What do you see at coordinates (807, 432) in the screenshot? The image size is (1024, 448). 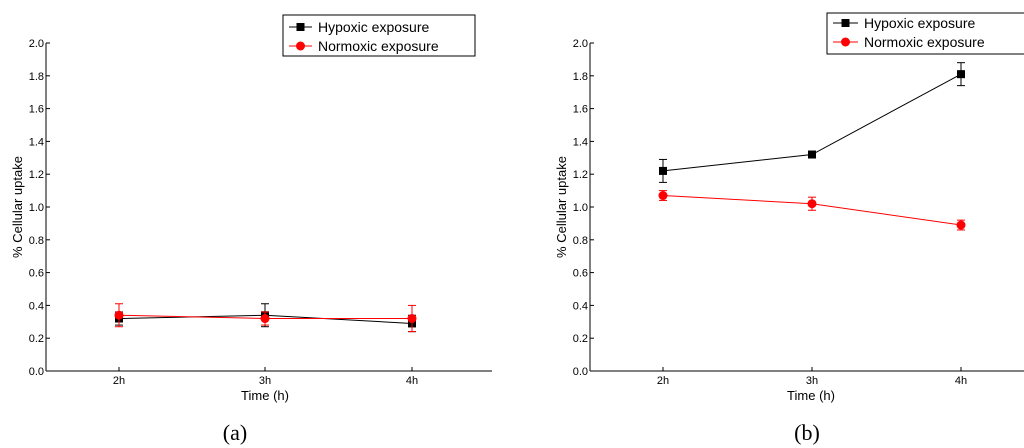 I see `panel-label: (b)` at bounding box center [807, 432].